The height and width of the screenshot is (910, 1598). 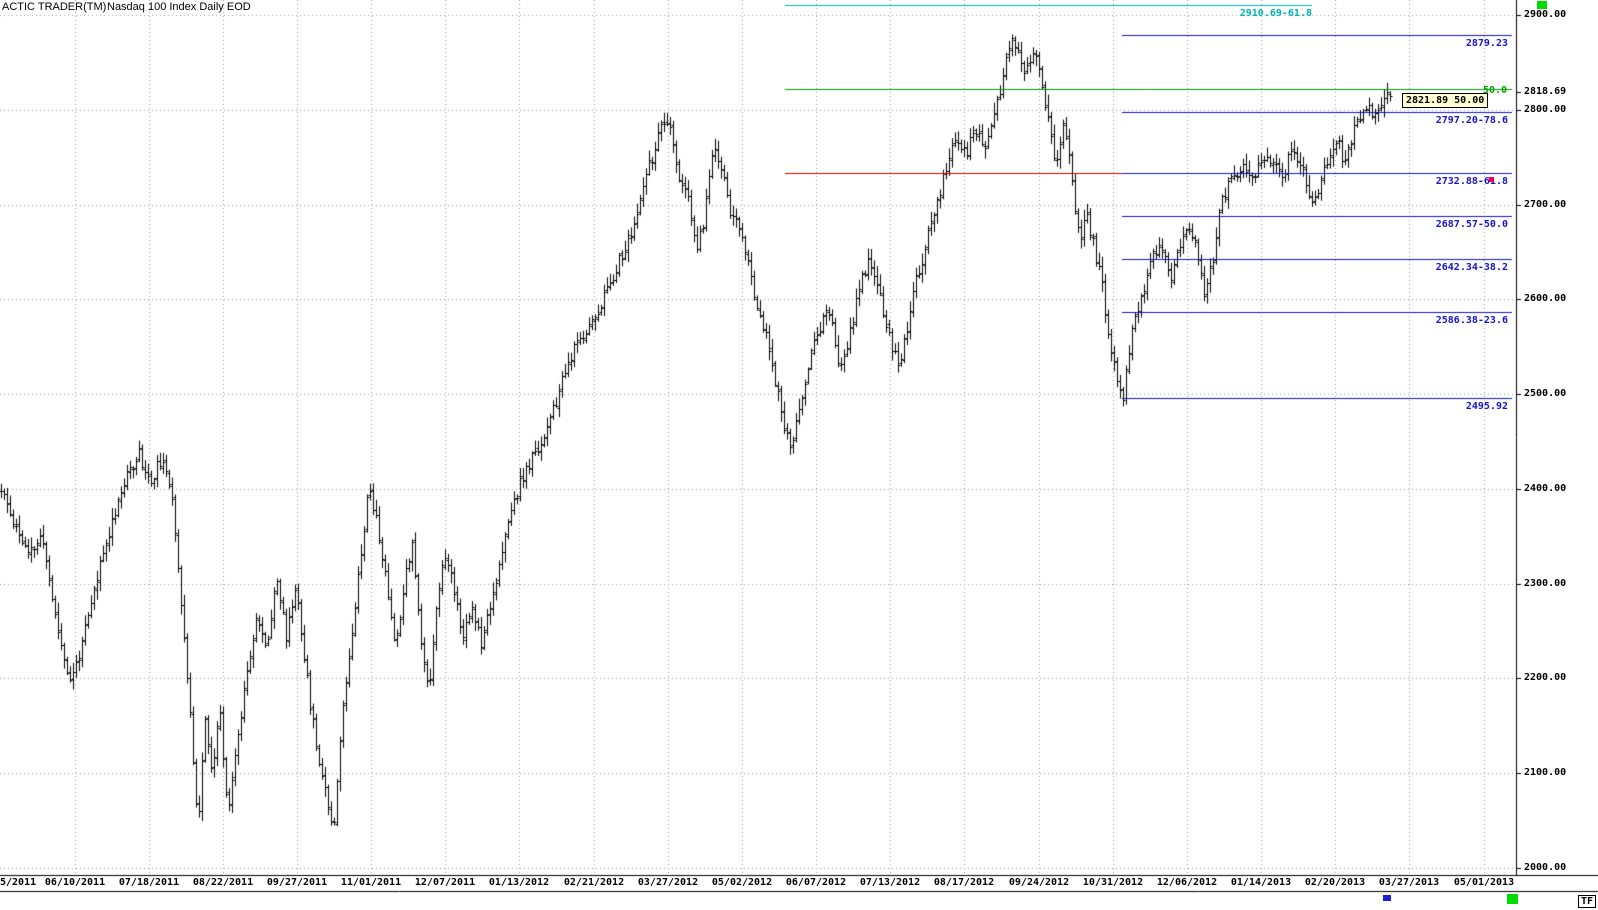 I want to click on price-axis-label: 2900.00, so click(x=1545, y=14).